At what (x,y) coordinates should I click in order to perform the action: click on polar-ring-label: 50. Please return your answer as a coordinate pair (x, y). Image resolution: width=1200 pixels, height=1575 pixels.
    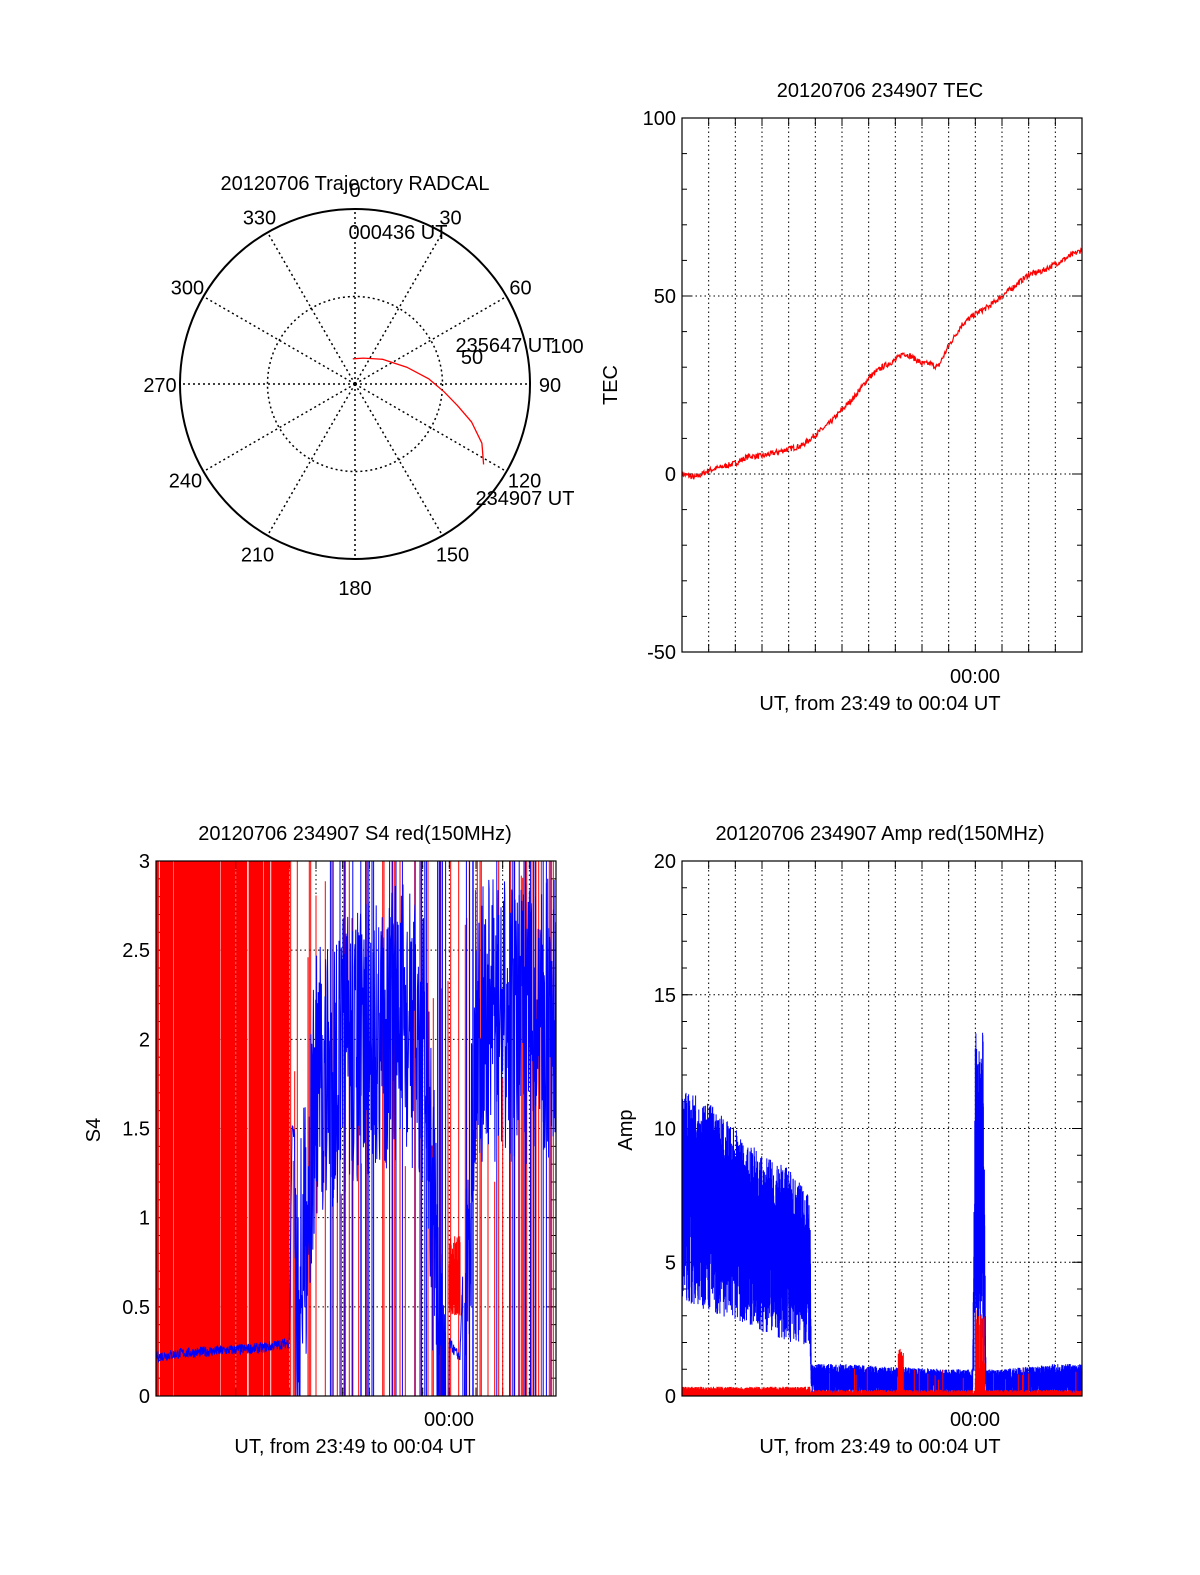
    Looking at the image, I should click on (472, 358).